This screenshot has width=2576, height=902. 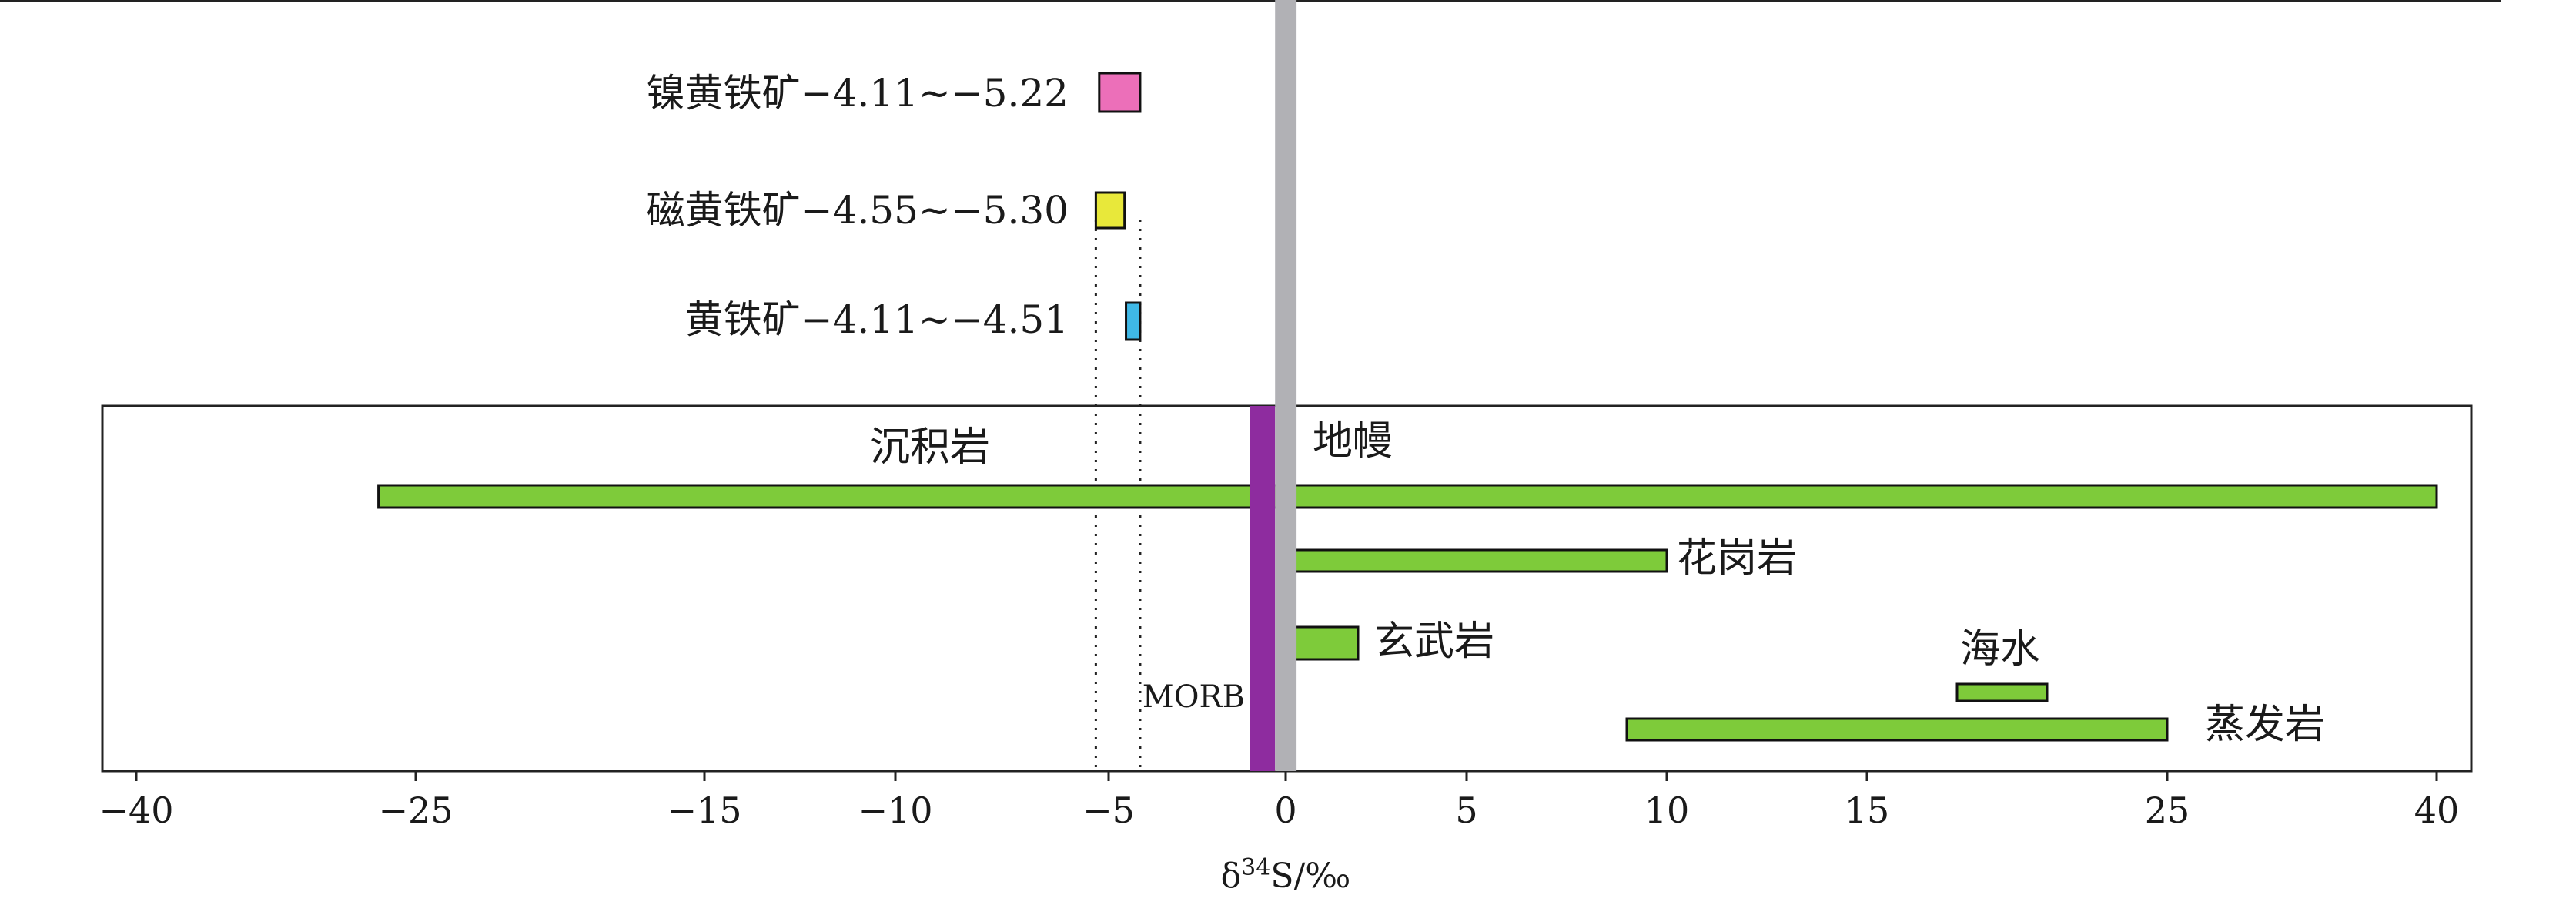 I want to click on mantle-band, so click(x=1286, y=386).